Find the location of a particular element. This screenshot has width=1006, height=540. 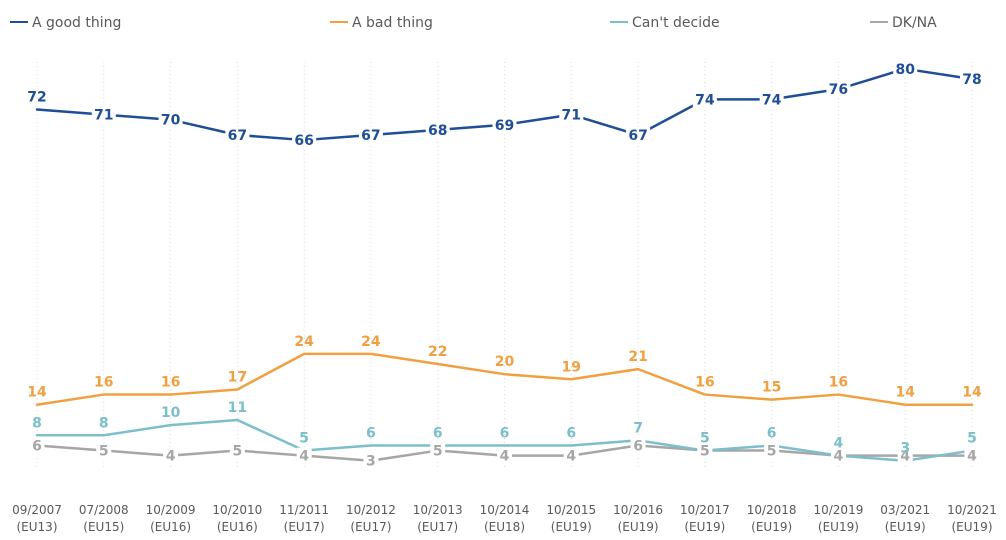

data-label-1-9: 21 is located at coordinates (637, 357).